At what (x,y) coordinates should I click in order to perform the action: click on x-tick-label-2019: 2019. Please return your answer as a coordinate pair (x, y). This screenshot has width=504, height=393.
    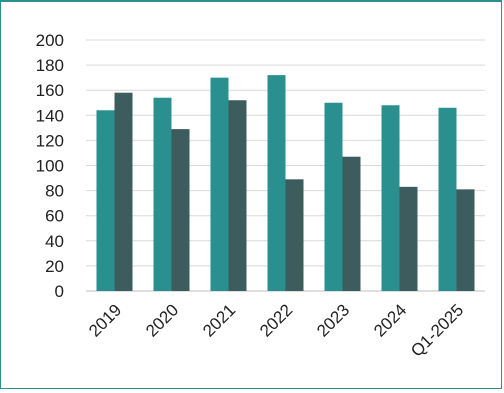
    Looking at the image, I should click on (105, 320).